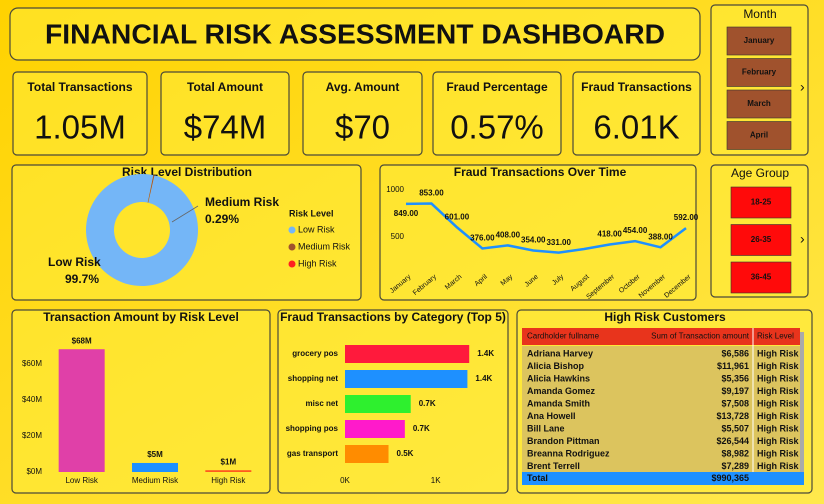  I want to click on chart-title: Transaction Amount by Risk Level, so click(141, 317).